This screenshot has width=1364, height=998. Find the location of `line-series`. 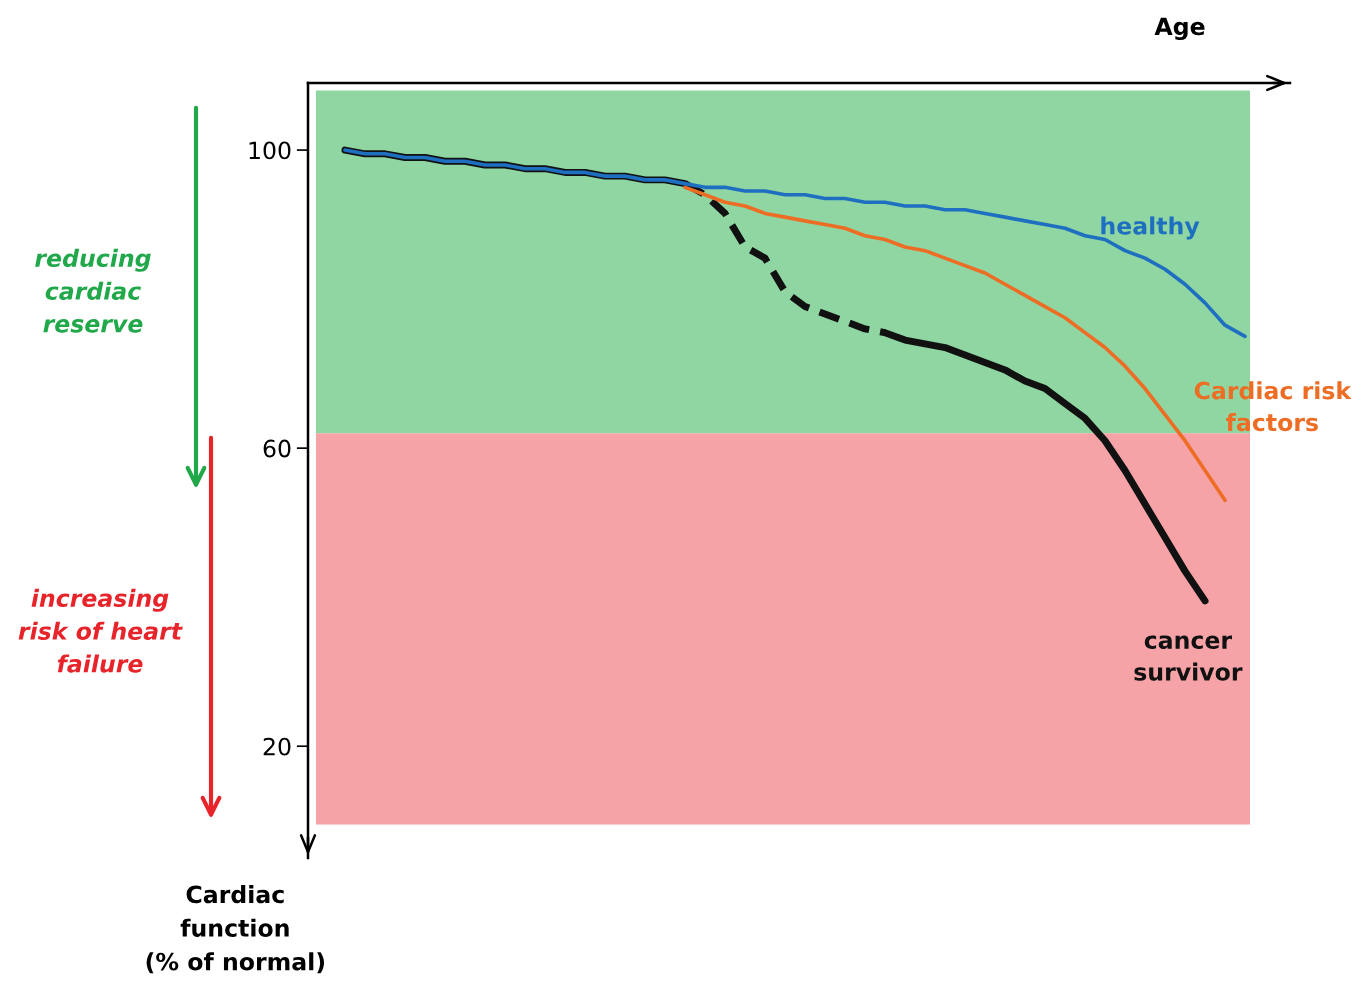

line-series is located at coordinates (795, 243).